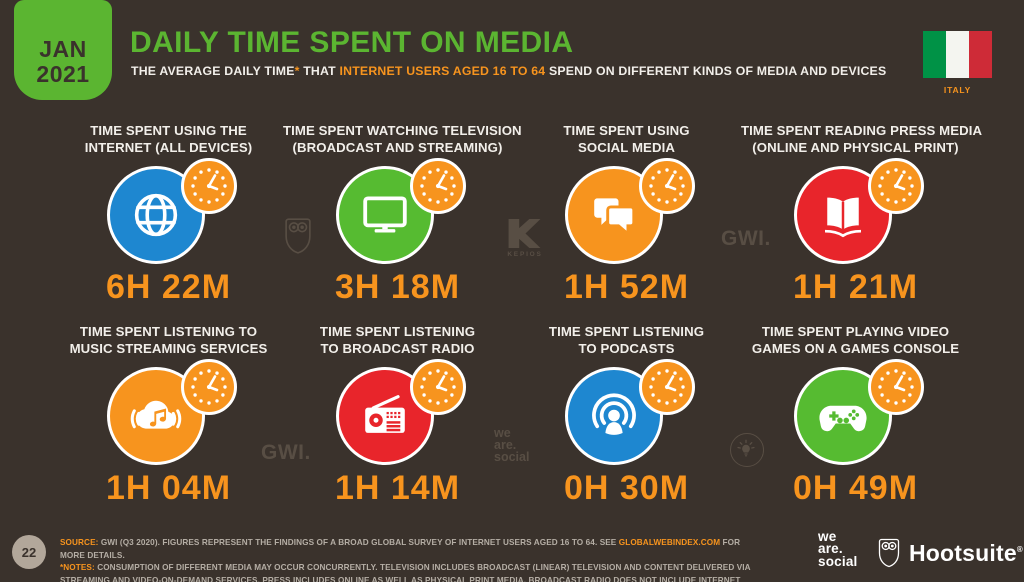  Describe the element at coordinates (77, 568) in the screenshot. I see `notes-label: *NOTES:` at that location.